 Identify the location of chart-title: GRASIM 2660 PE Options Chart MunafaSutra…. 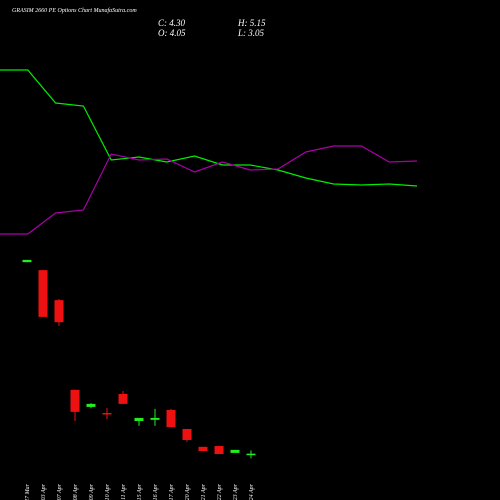
(74, 10).